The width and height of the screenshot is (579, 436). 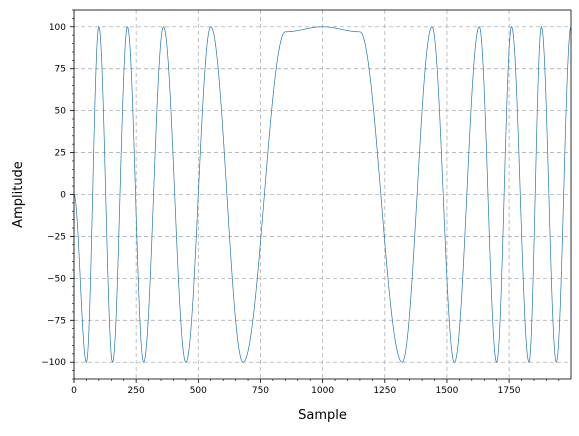 What do you see at coordinates (57, 195) in the screenshot?
I see `y-axis-ticks: −100 −75 −50 −25 0 25 50 75 100` at bounding box center [57, 195].